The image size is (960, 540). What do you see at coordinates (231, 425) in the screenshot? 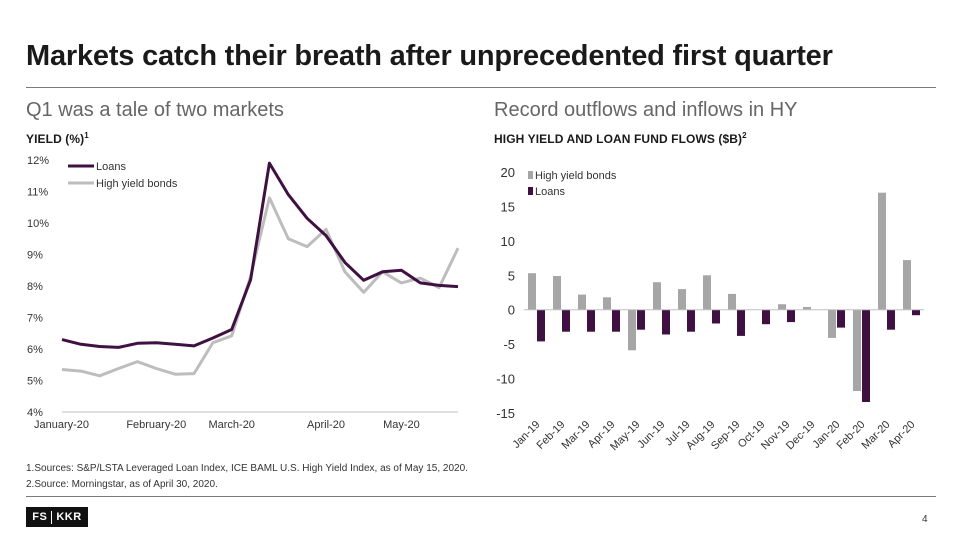
I see `x-tick-label: March-20` at bounding box center [231, 425].